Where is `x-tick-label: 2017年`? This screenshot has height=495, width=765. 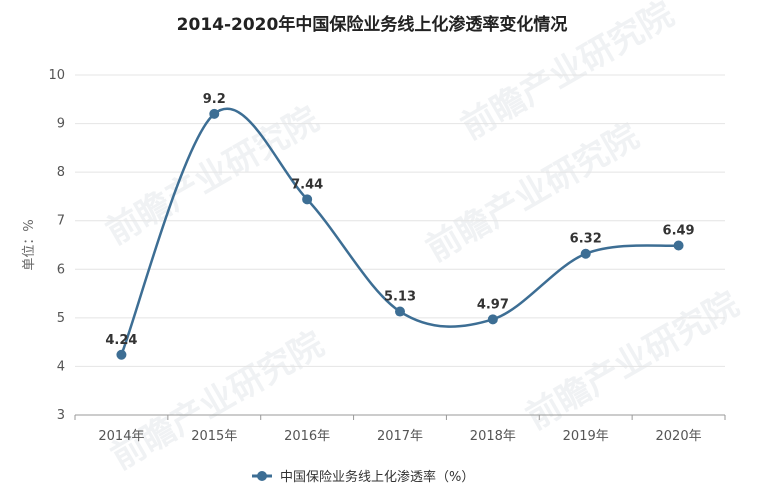
x-tick-label: 2017年 is located at coordinates (400, 436).